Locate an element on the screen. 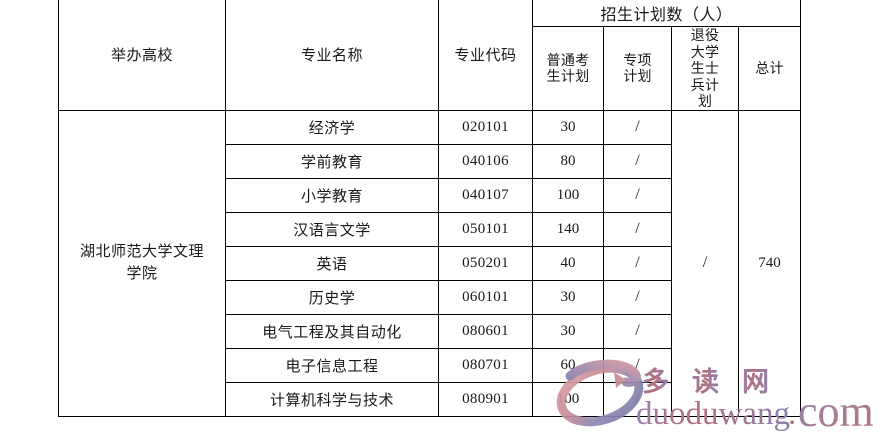 This screenshot has width=882, height=432. cell-common-plan: 140 is located at coordinates (568, 229).